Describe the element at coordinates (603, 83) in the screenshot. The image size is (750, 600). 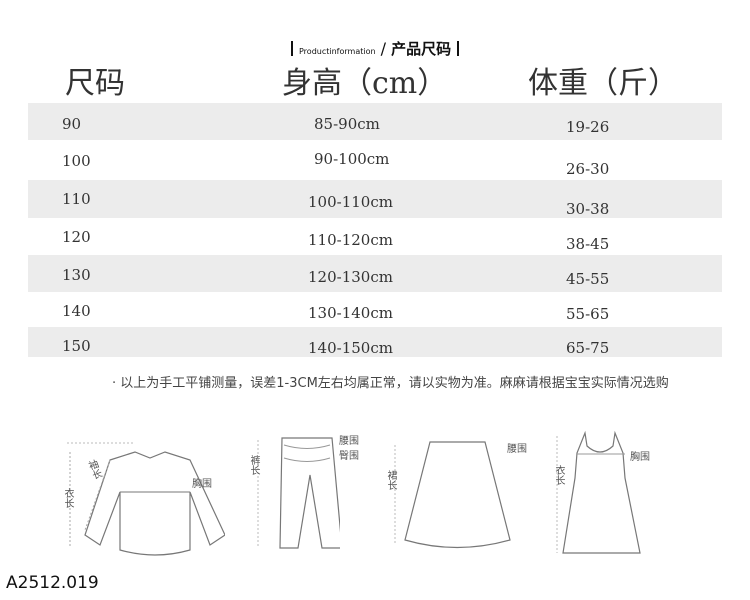
I see `header-weight: 体重（斤）` at that location.